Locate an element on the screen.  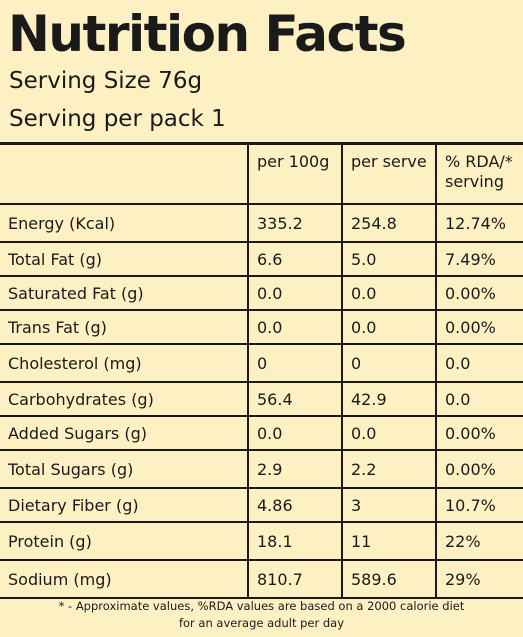
value-per-serve: 11 is located at coordinates (390, 541).